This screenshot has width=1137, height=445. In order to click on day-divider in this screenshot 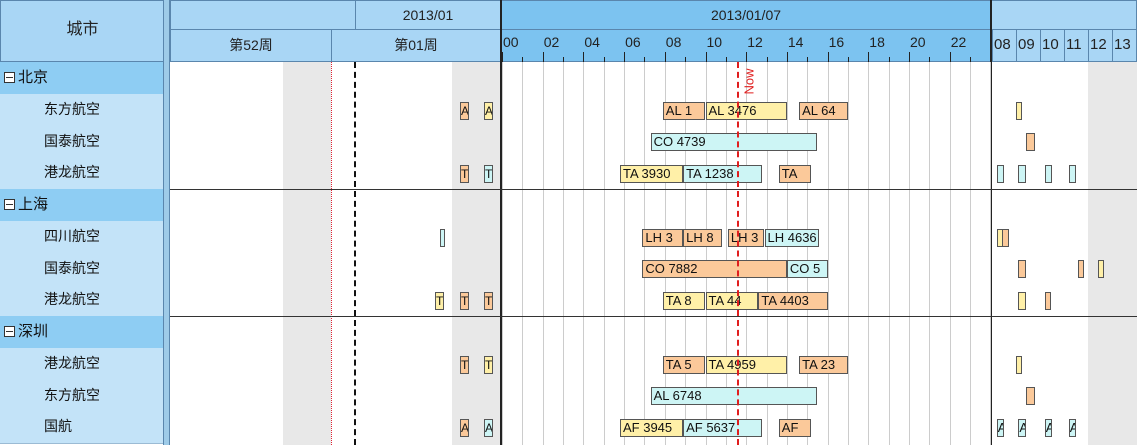, I will do `click(1016, 46)`.